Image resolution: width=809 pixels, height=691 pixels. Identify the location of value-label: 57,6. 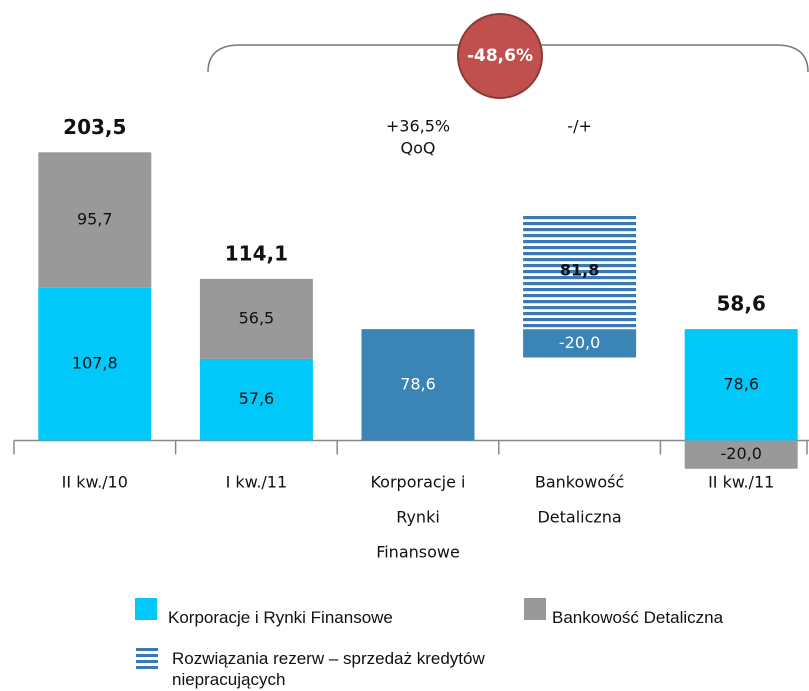
(257, 398).